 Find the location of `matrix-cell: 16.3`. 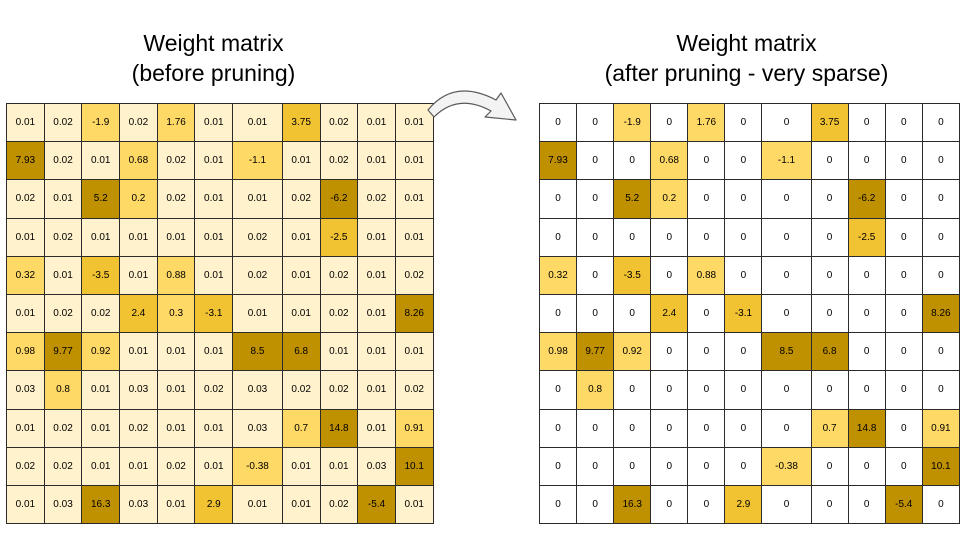

matrix-cell: 16.3 is located at coordinates (101, 504).